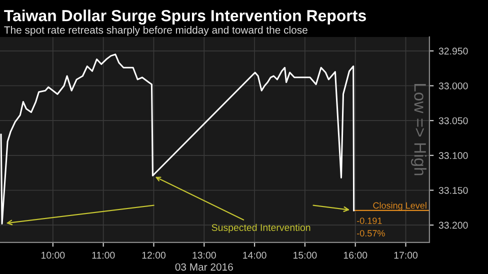  Describe the element at coordinates (185, 17) in the screenshot. I see `chart-title: Taiwan Dollar Surge Spurs Intervention Reports` at that location.